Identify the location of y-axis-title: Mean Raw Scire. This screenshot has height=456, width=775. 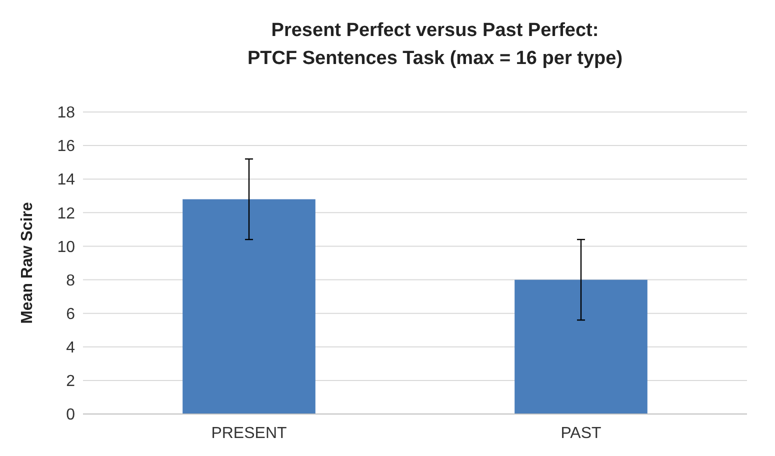
(27, 263).